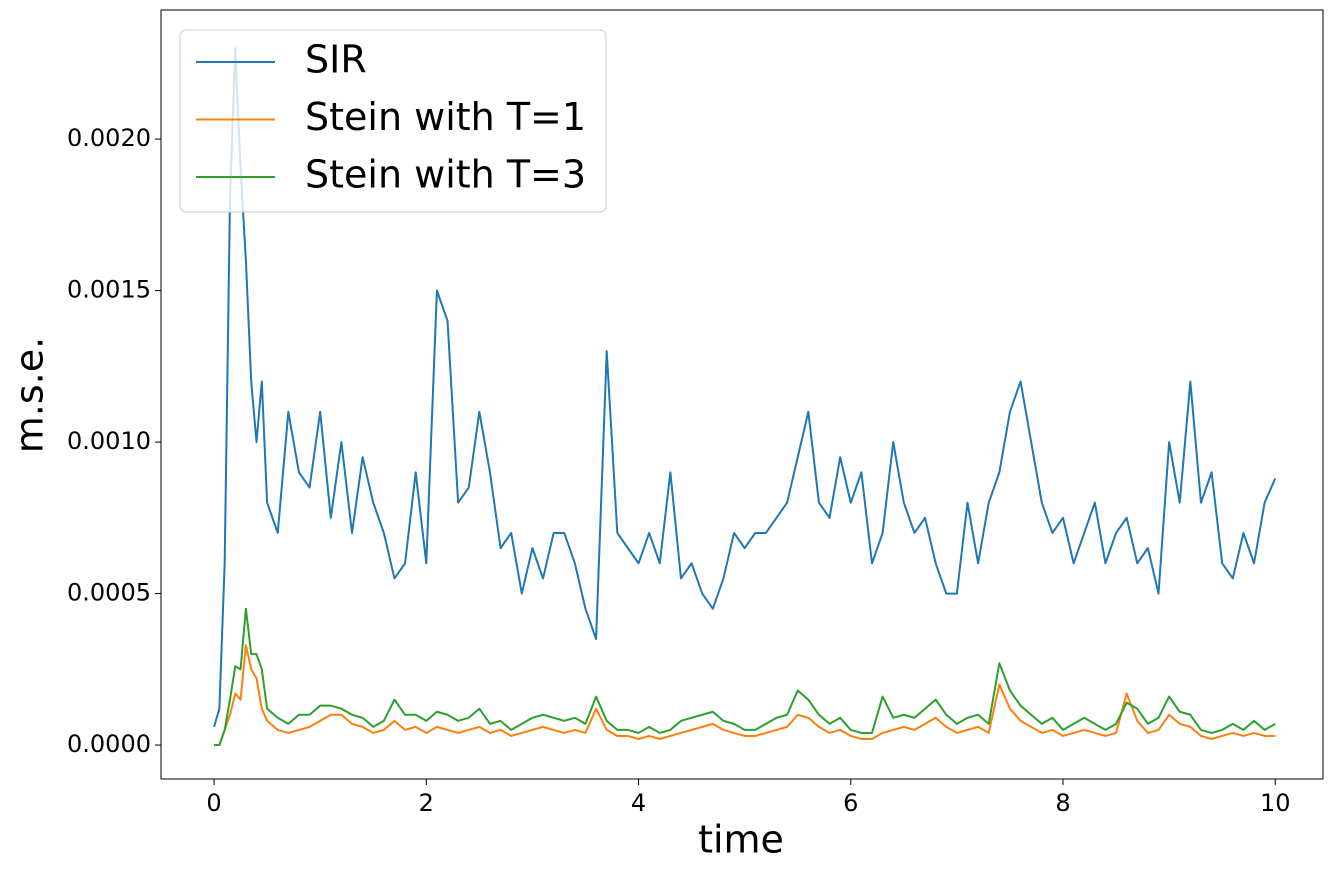 Image resolution: width=1333 pixels, height=871 pixels. I want to click on y-tick-label: 0.0015, so click(109, 290).